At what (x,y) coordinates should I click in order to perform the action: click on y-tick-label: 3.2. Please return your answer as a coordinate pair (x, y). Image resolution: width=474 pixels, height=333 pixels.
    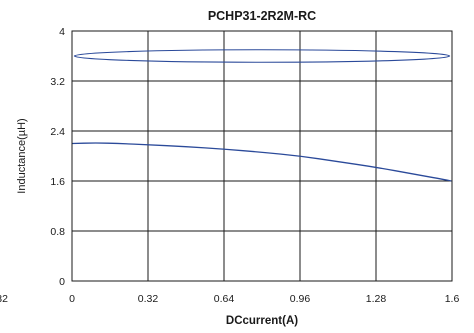
    Looking at the image, I should click on (57, 82).